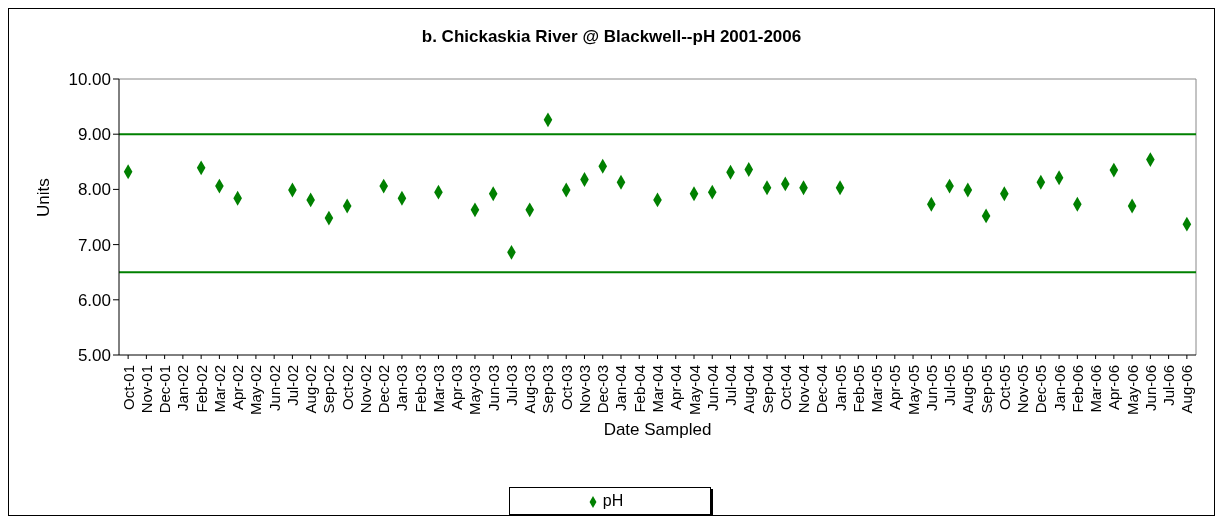 This screenshot has width=1223, height=516. Describe the element at coordinates (804, 389) in the screenshot. I see `x-tick-label: Nov-04` at that location.